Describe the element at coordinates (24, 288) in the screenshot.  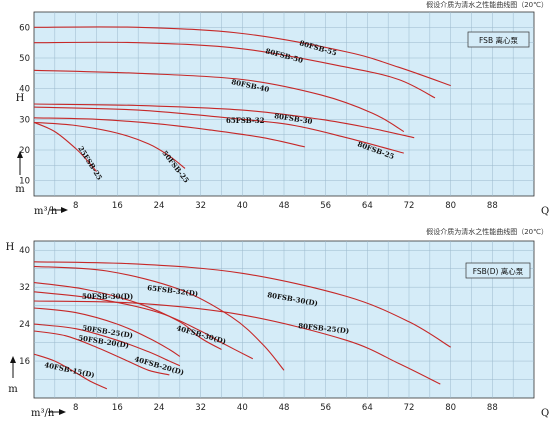
I see `y-tick-label: 32` at that location.